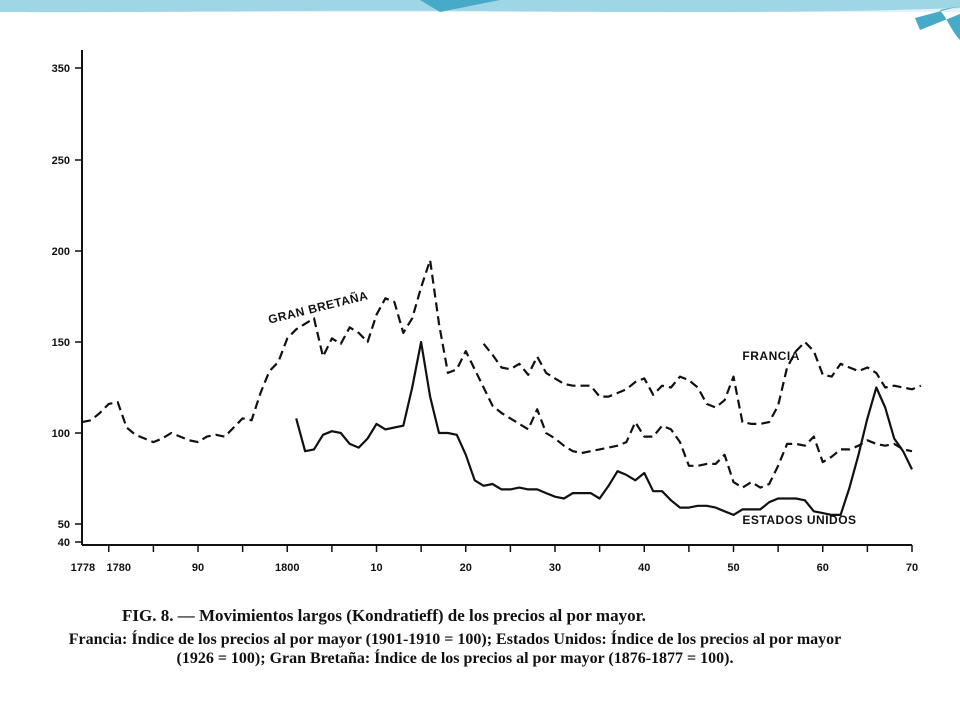 This screenshot has height=720, width=960. What do you see at coordinates (644, 568) in the screenshot?
I see `x-tick-label: 40` at bounding box center [644, 568].